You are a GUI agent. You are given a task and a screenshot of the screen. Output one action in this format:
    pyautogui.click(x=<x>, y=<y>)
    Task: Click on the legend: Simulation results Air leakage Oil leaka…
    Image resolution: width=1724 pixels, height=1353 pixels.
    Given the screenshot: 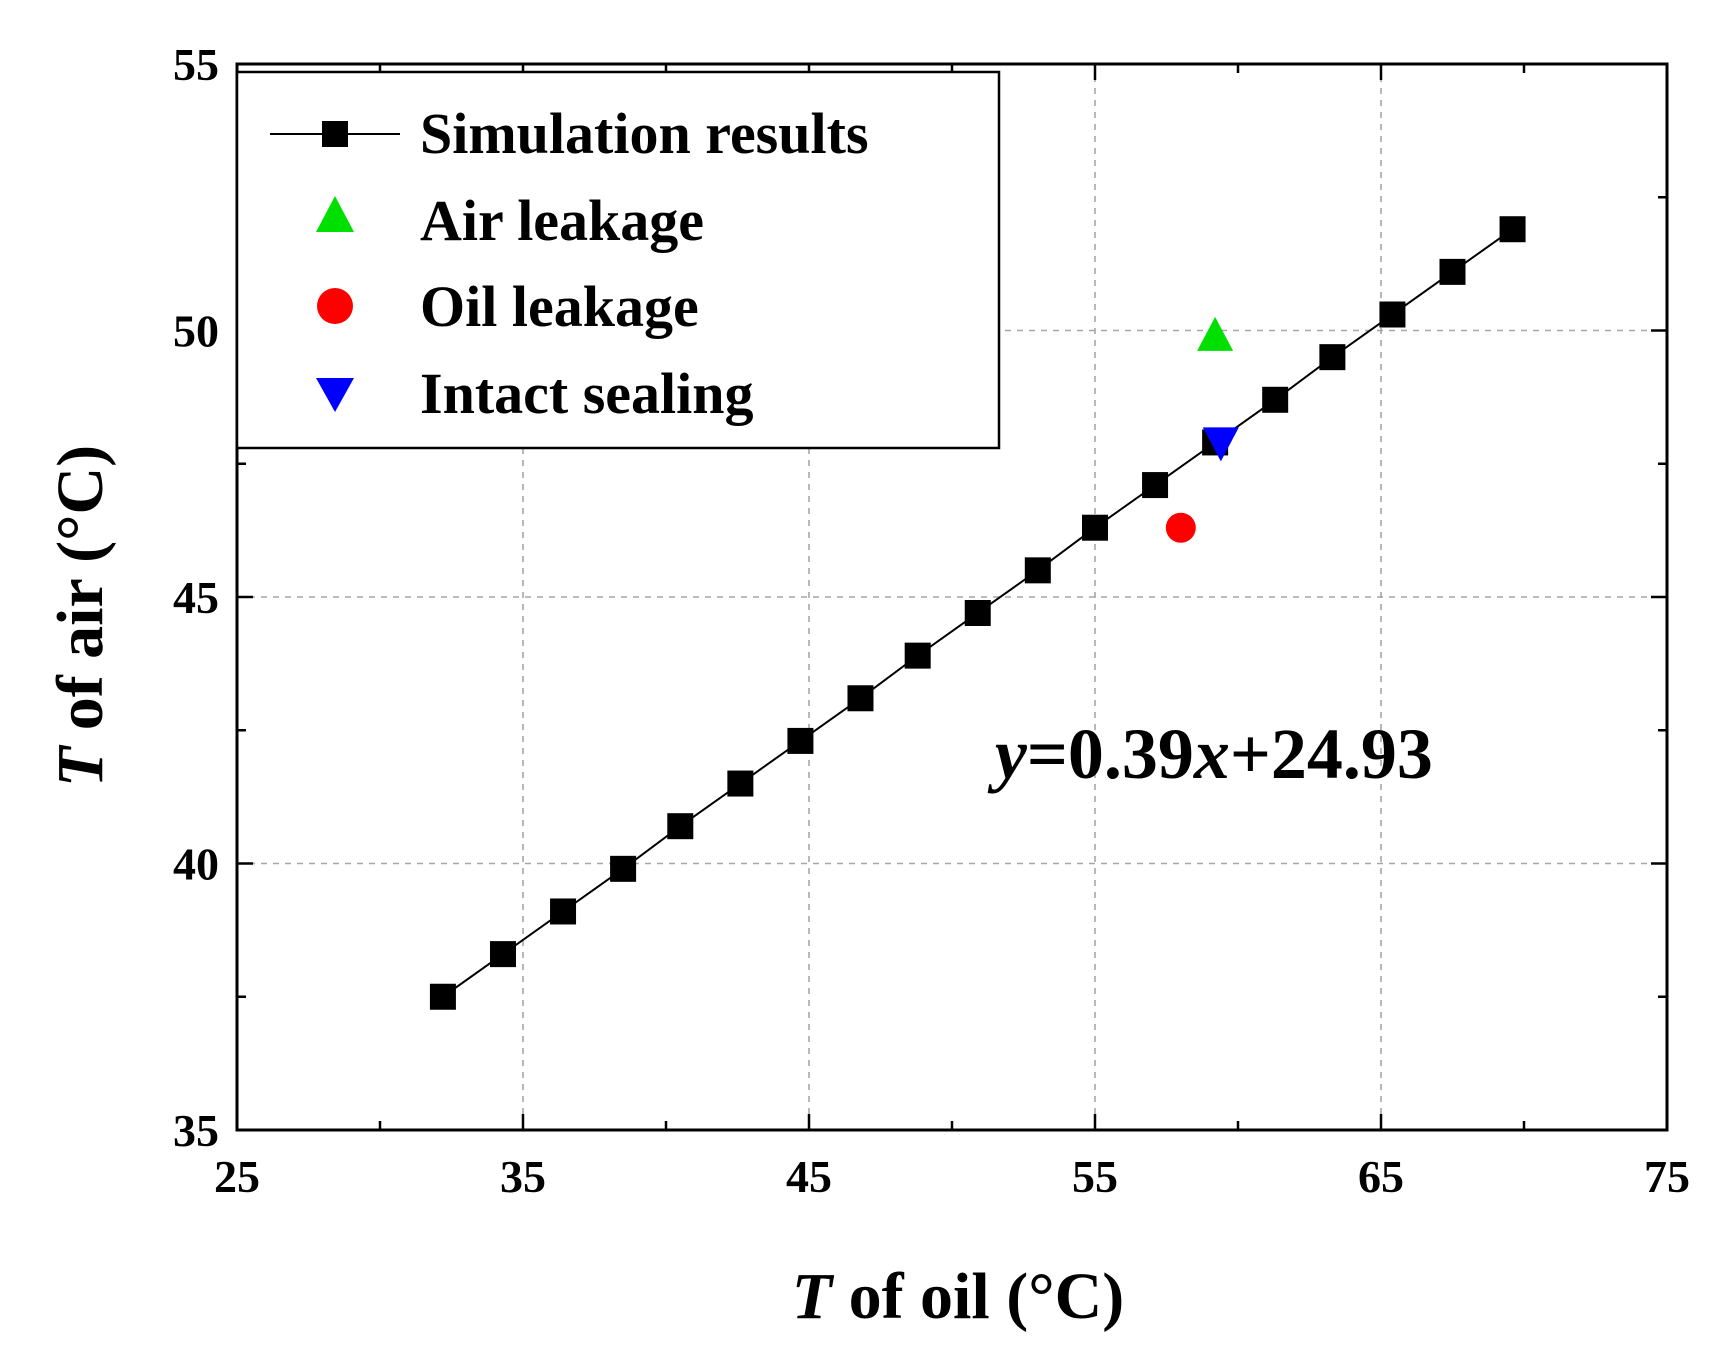 What is the action you would take?
    pyautogui.click(x=618, y=260)
    